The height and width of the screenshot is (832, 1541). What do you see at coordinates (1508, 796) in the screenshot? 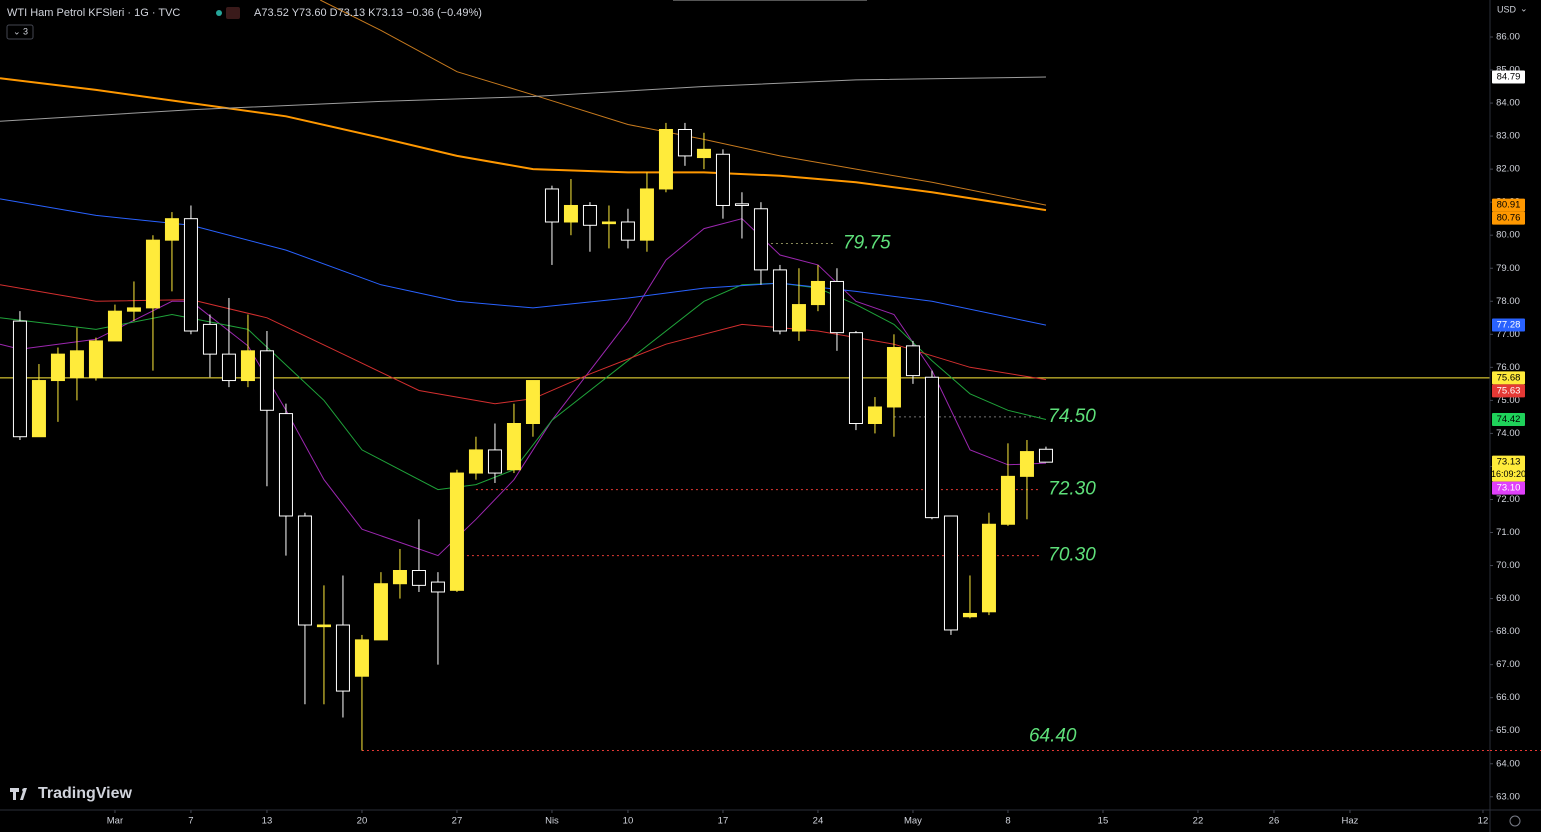
I see `y-tick-label: 63.00` at bounding box center [1508, 796].